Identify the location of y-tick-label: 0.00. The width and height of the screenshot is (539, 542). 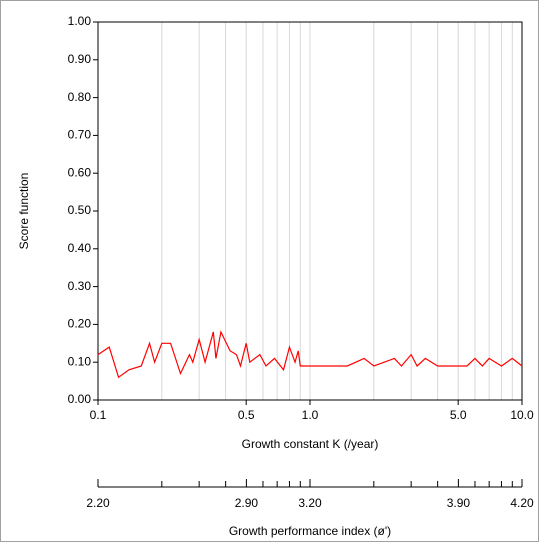
(80, 399).